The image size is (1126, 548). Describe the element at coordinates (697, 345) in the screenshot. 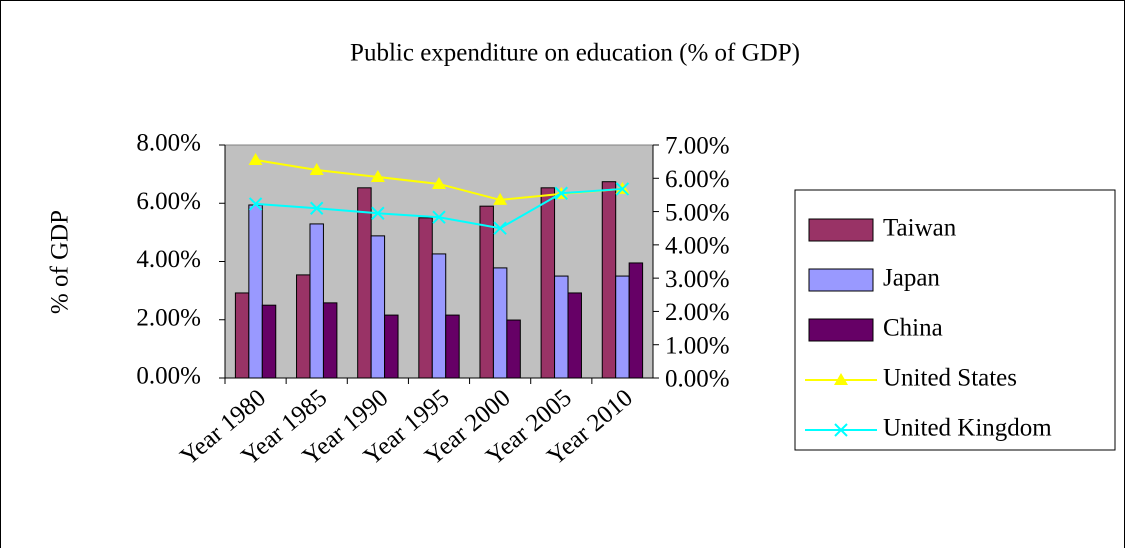

I see `y2-tick-label: 1.00%` at that location.